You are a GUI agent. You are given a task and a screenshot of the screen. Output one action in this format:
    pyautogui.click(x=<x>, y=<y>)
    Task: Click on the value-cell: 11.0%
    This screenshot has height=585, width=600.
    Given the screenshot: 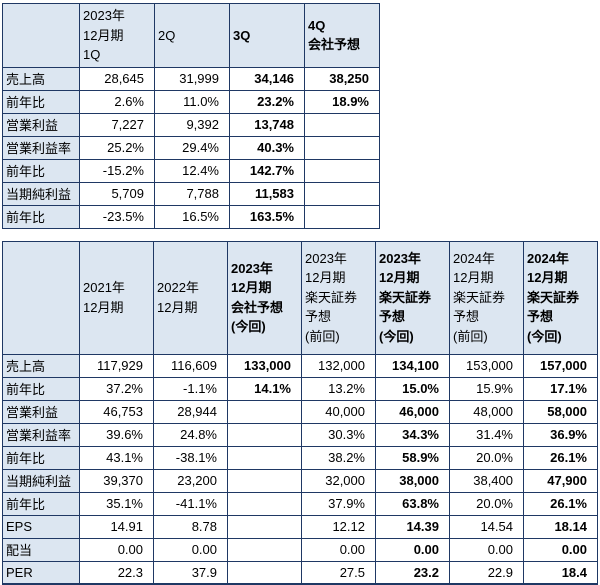 What is the action you would take?
    pyautogui.click(x=192, y=101)
    